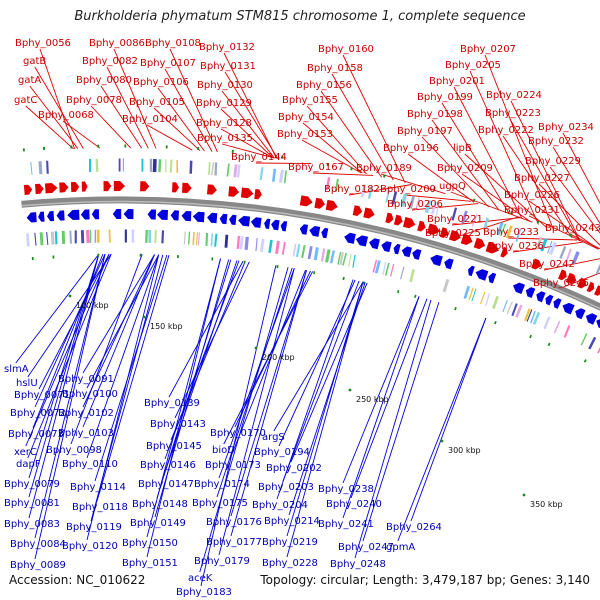  What do you see at coordinates (110, 61) in the screenshot?
I see `forward-gene-label: Bphy_0082` at bounding box center [110, 61].